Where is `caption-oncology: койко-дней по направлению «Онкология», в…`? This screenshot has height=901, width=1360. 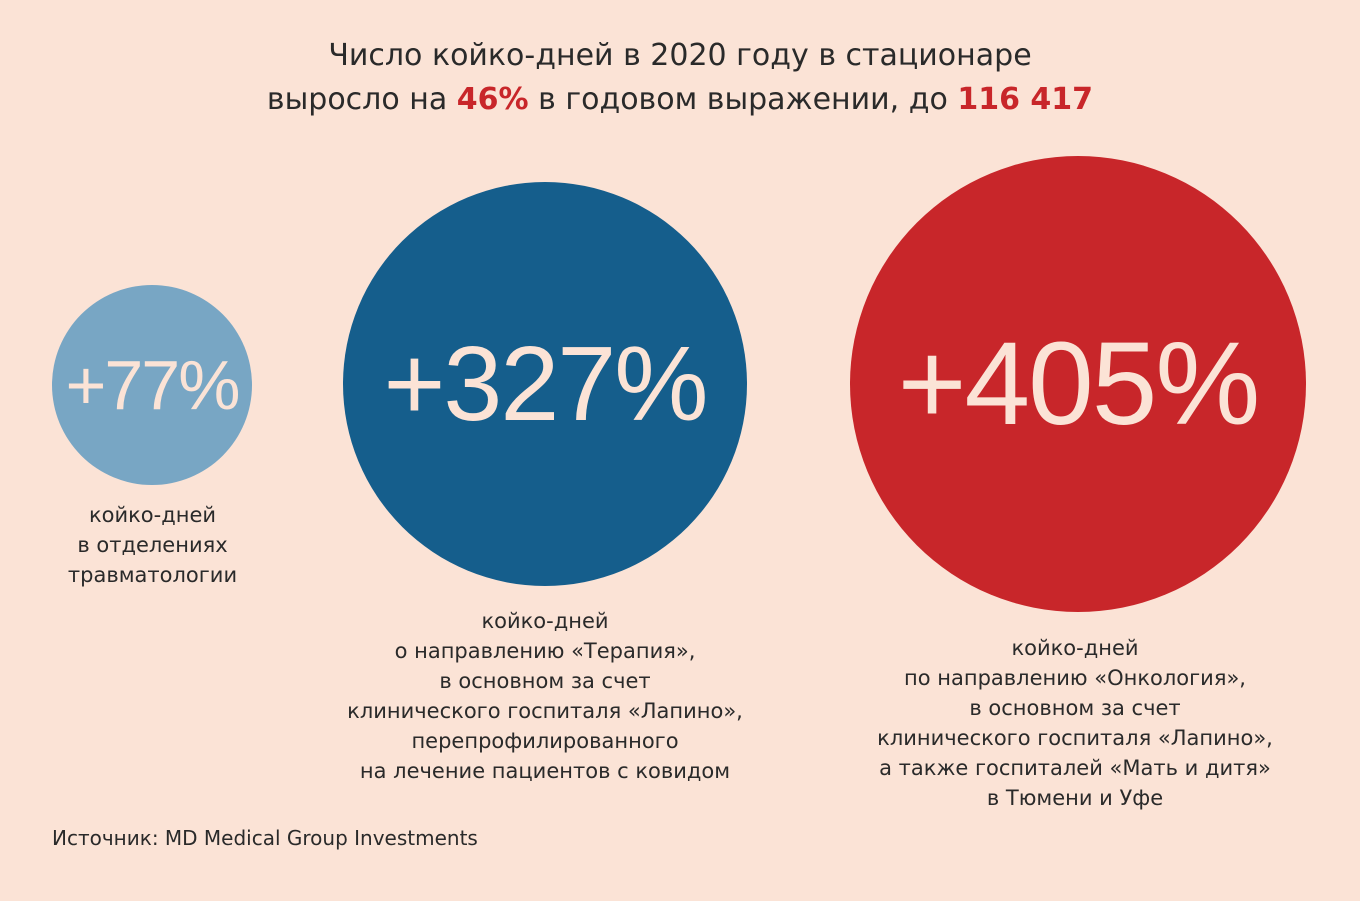 caption-oncology: койко-дней по направлению «Онкология», в… is located at coordinates (1075, 723).